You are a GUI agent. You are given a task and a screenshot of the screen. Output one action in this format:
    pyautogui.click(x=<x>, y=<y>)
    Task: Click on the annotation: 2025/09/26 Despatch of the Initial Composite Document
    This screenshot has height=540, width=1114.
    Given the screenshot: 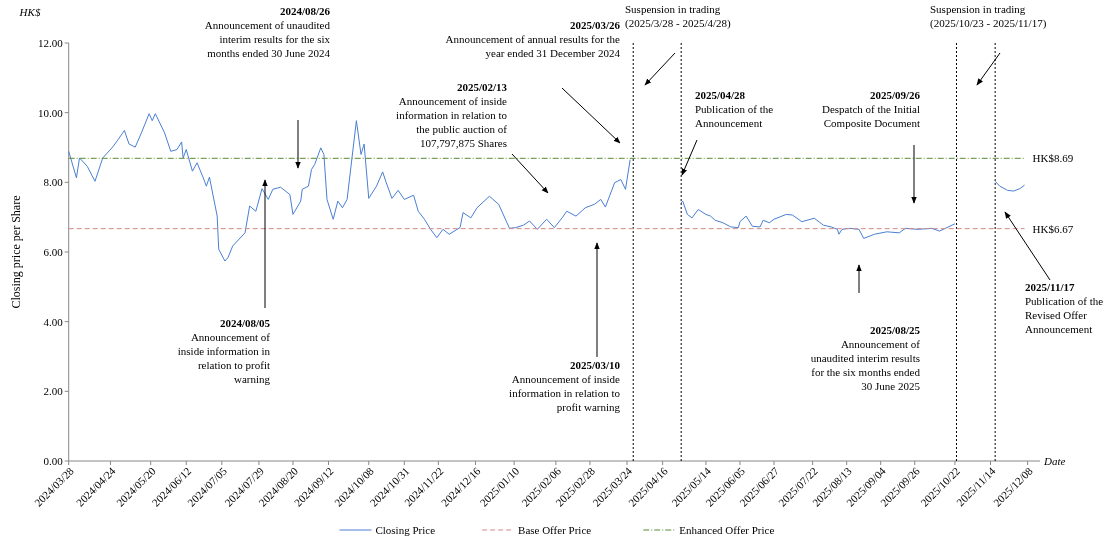 What is the action you would take?
    pyautogui.click(x=871, y=109)
    